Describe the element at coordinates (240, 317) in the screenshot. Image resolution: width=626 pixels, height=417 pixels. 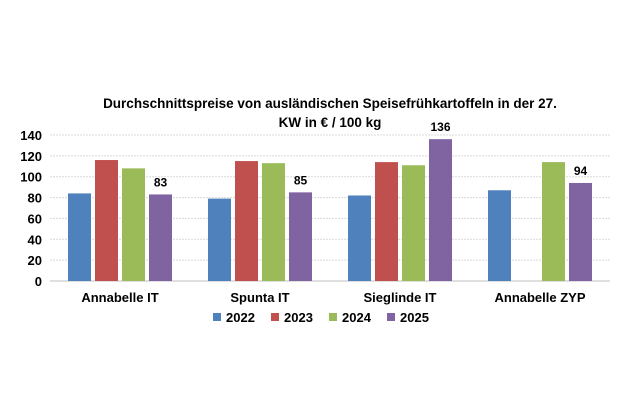
I see `legend-label: 2022` at that location.